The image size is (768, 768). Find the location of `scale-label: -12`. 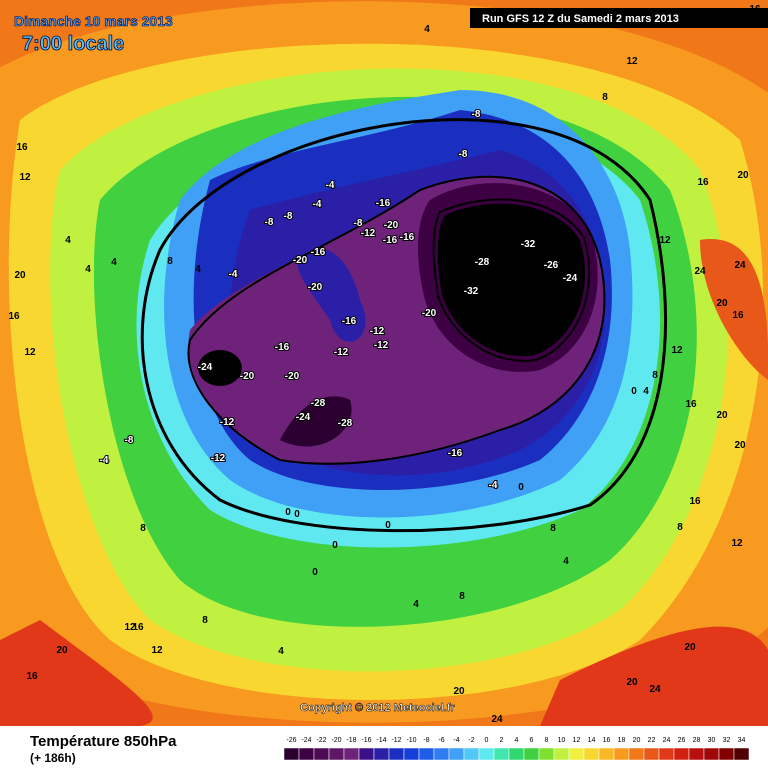

scale-label: -12 is located at coordinates (396, 740).